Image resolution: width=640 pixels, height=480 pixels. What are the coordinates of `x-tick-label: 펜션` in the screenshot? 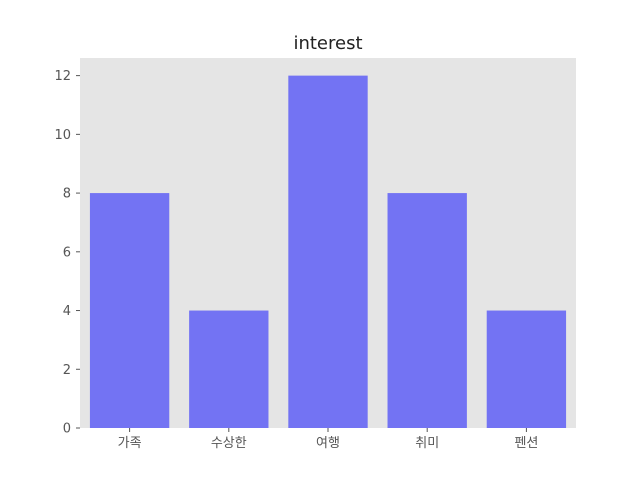 It's located at (526, 443).